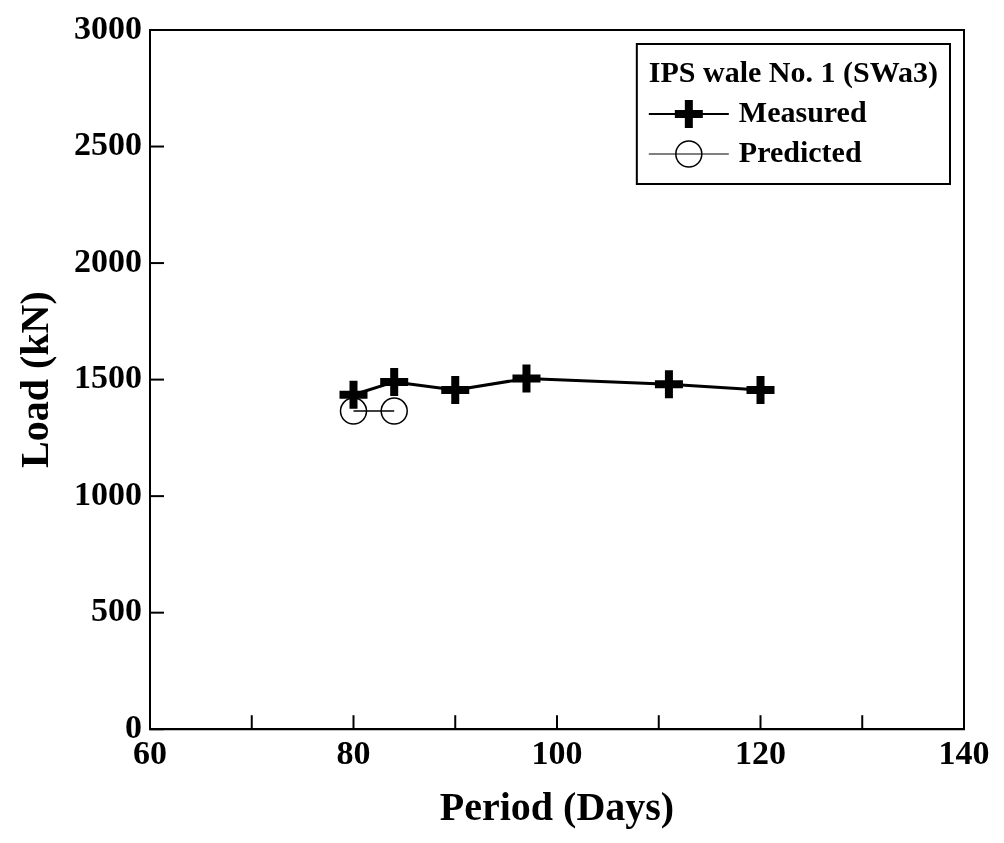  I want to click on legend-label: Measured, so click(802, 111).